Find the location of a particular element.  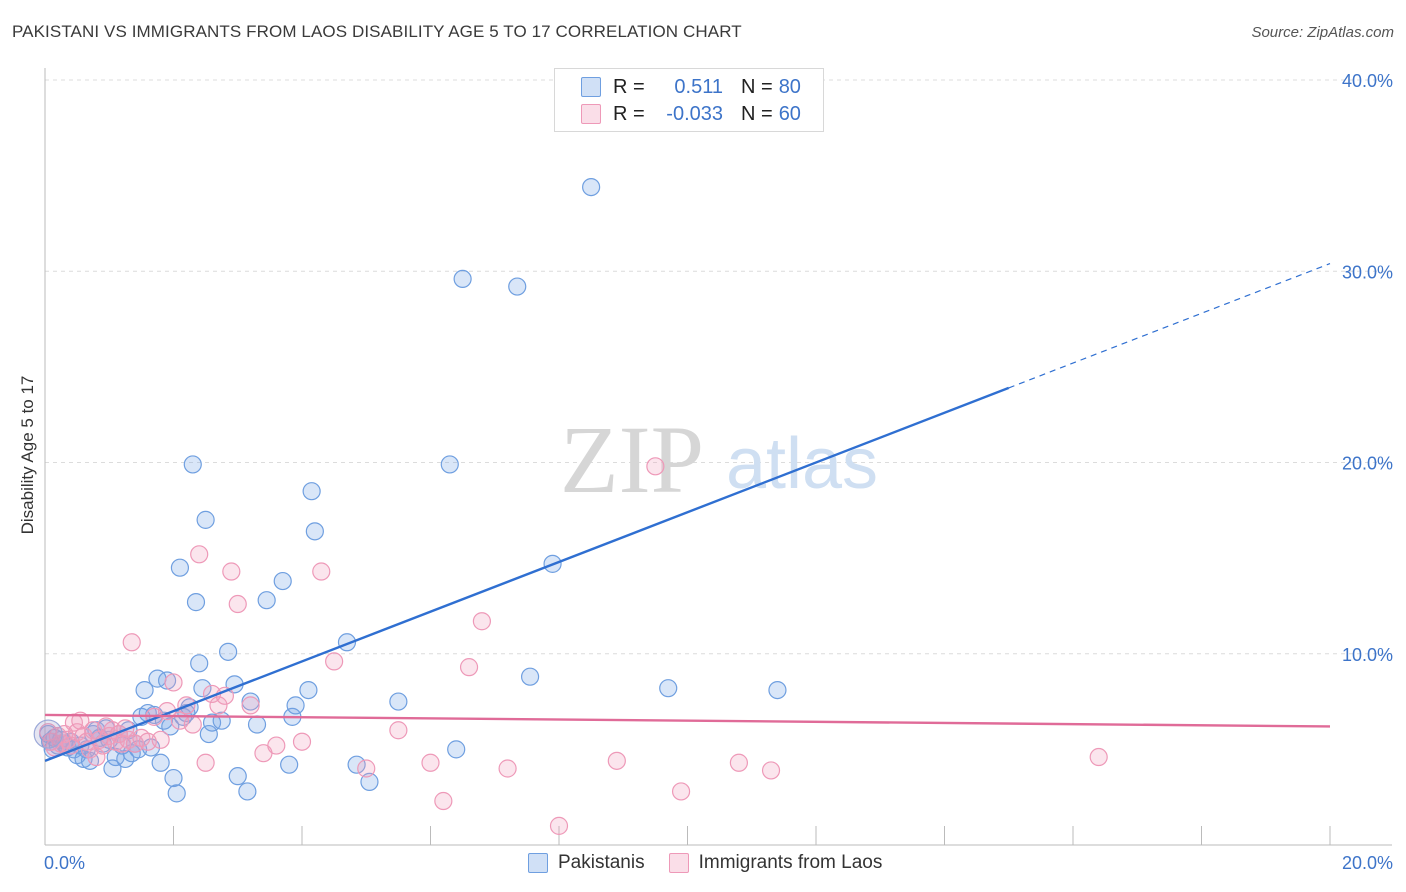

watermark-atlas: atlas is located at coordinates (802, 464).